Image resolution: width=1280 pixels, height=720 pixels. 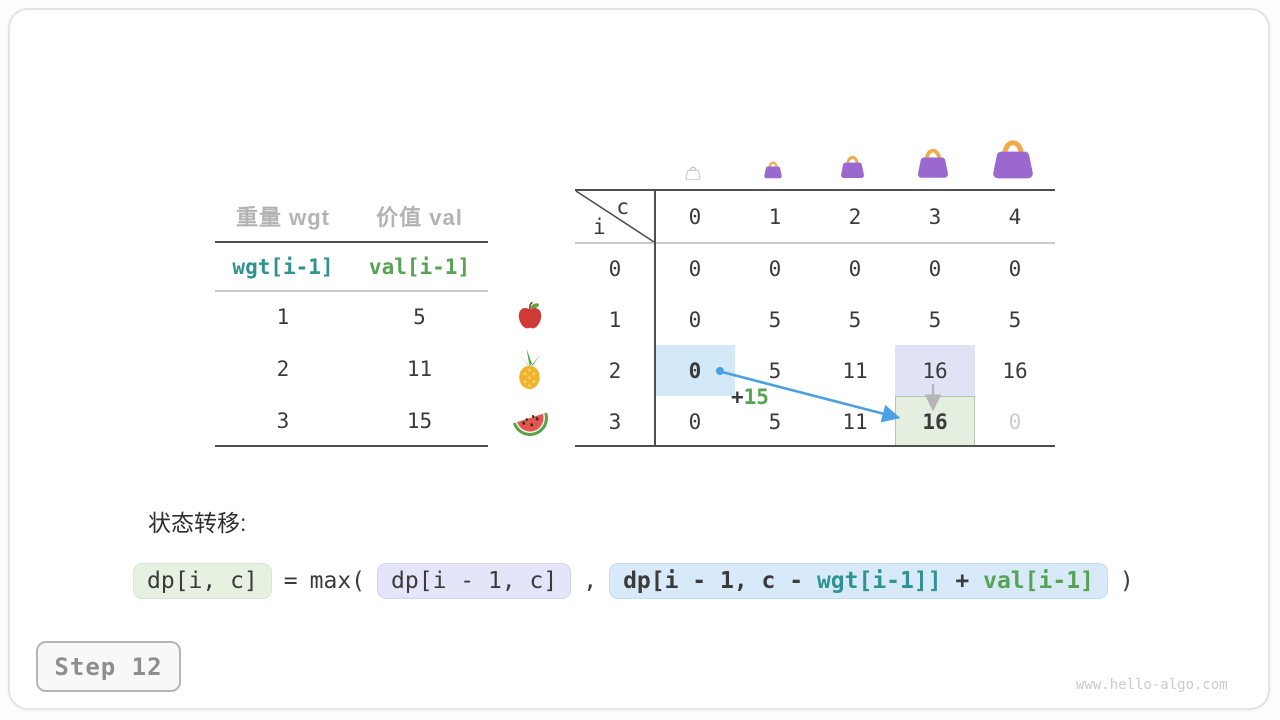 What do you see at coordinates (615, 268) in the screenshot?
I see `dp-row-header-0: 0` at bounding box center [615, 268].